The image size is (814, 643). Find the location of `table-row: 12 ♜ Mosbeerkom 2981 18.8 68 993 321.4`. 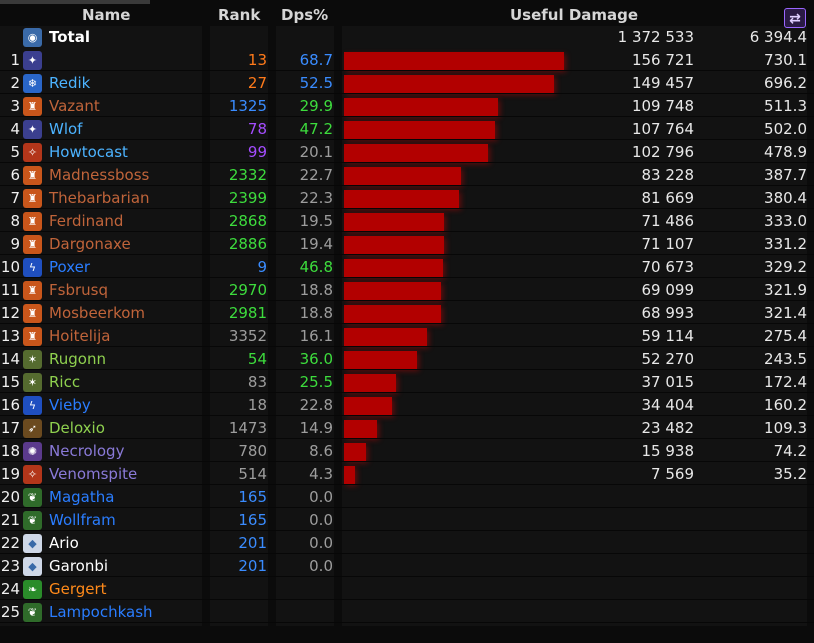

table-row: 12 ♜ Mosbeerkom 2981 18.8 68 993 321.4 is located at coordinates (407, 313).